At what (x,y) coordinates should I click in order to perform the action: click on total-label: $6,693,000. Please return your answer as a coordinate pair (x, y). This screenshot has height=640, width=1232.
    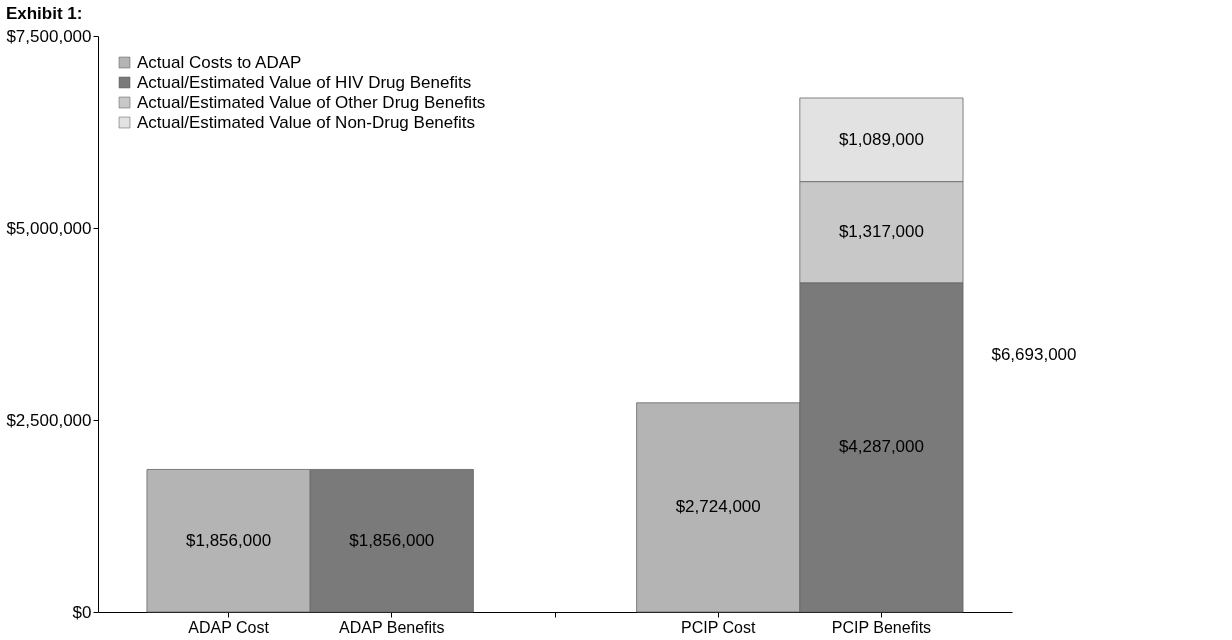
    Looking at the image, I should click on (1034, 354).